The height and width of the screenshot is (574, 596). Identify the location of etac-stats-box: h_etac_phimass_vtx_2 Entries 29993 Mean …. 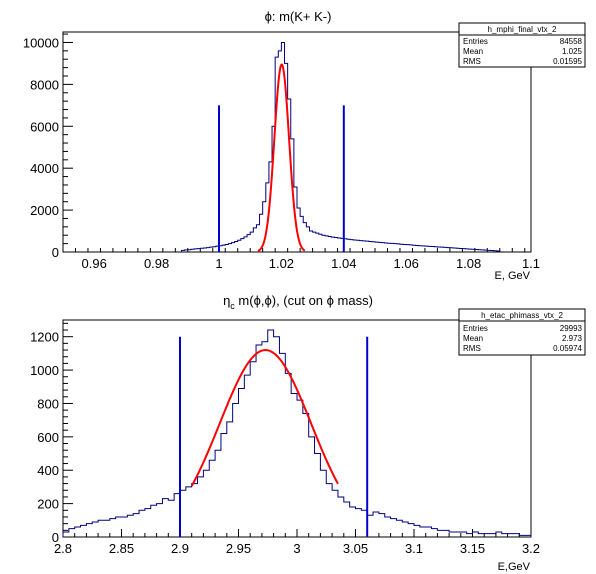
(522, 332).